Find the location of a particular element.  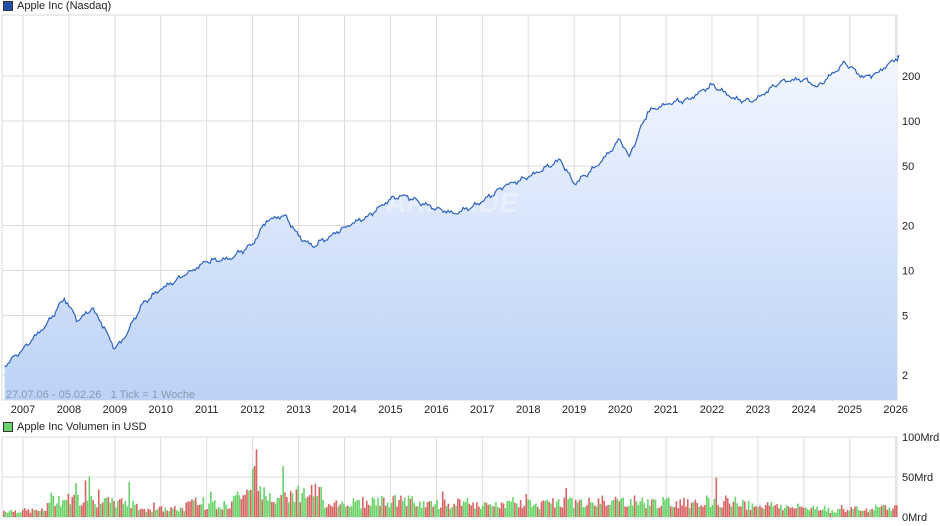

volume-legend-label: Apple Inc Volumen in USD is located at coordinates (82, 427).